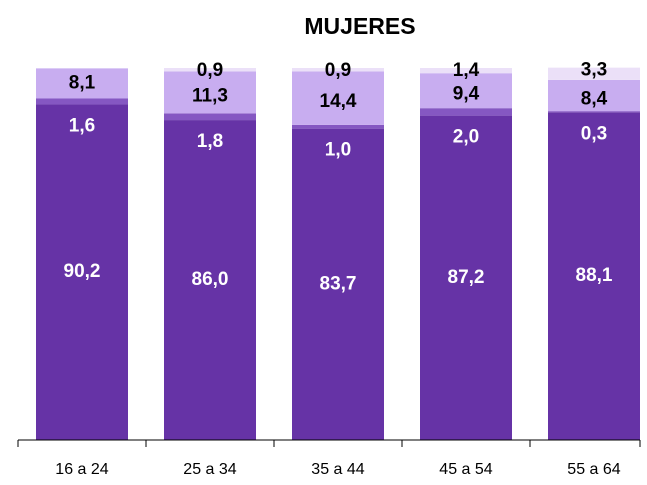 The width and height of the screenshot is (647, 485). What do you see at coordinates (338, 150) in the screenshot?
I see `value-label: 1,0` at bounding box center [338, 150].